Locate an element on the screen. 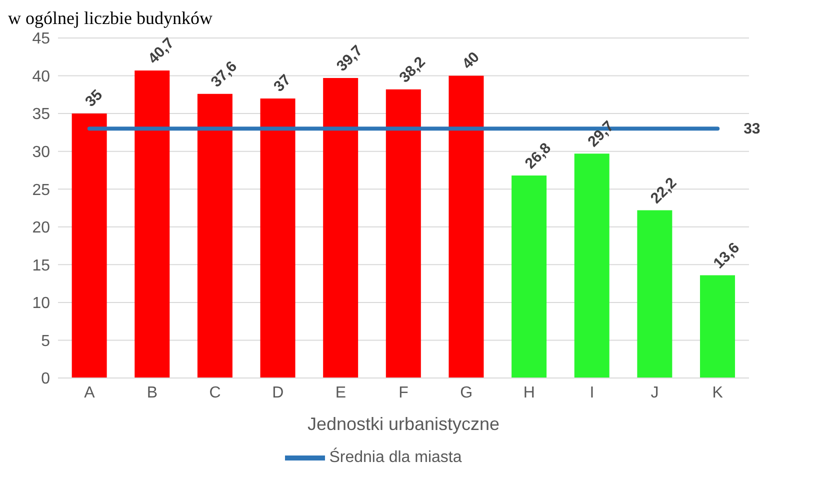 The height and width of the screenshot is (495, 827). data-label: 37,6 is located at coordinates (224, 74).